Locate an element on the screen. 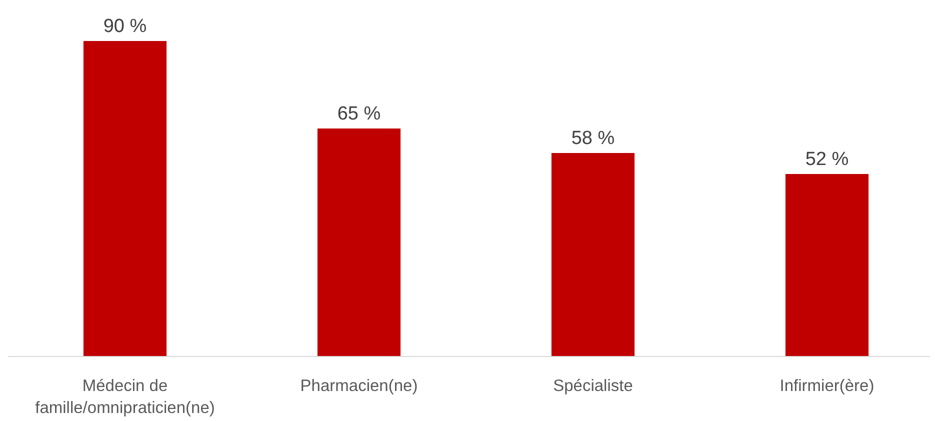  data-label: 90 % is located at coordinates (125, 26).